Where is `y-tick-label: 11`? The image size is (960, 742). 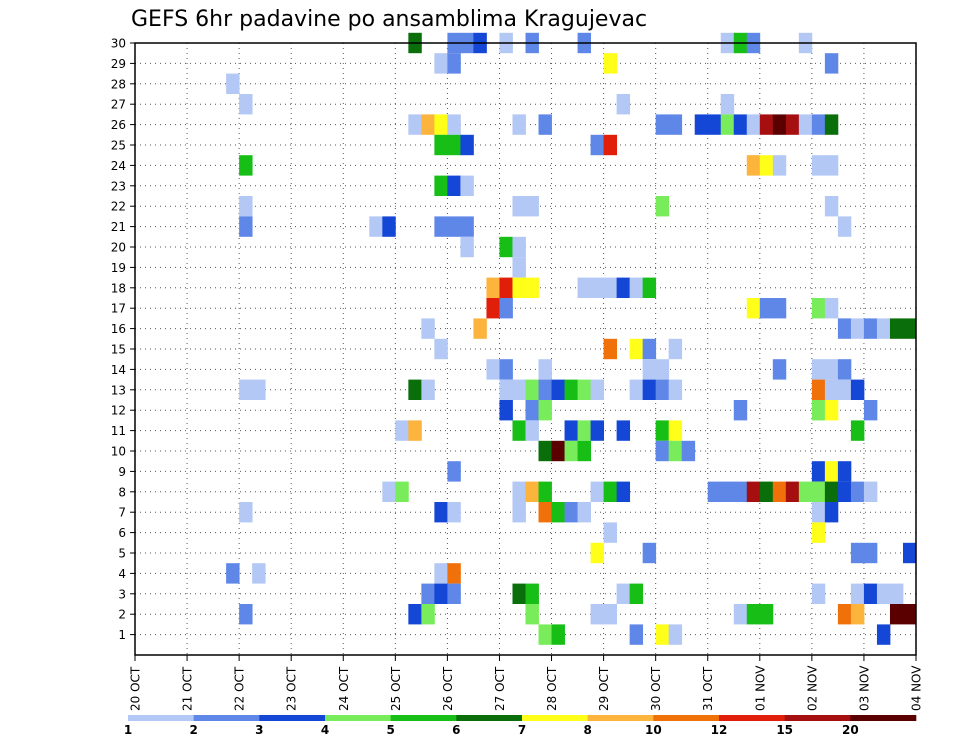 y-tick-label: 11 is located at coordinates (118, 431).